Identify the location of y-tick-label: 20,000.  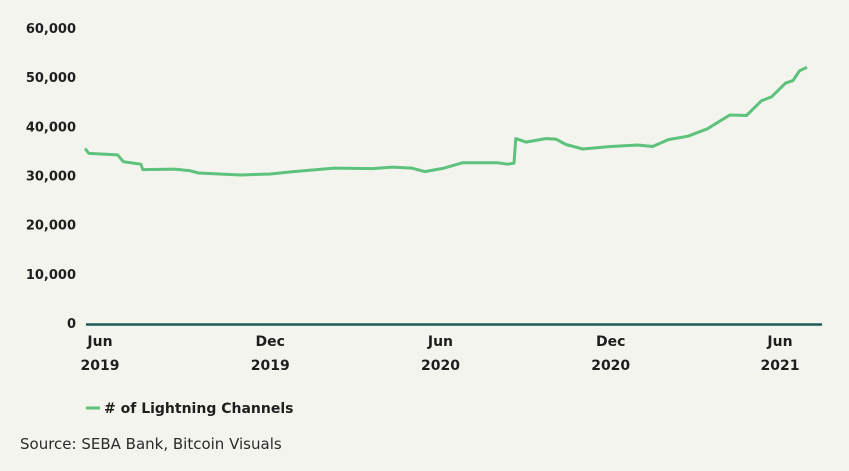
(51, 226).